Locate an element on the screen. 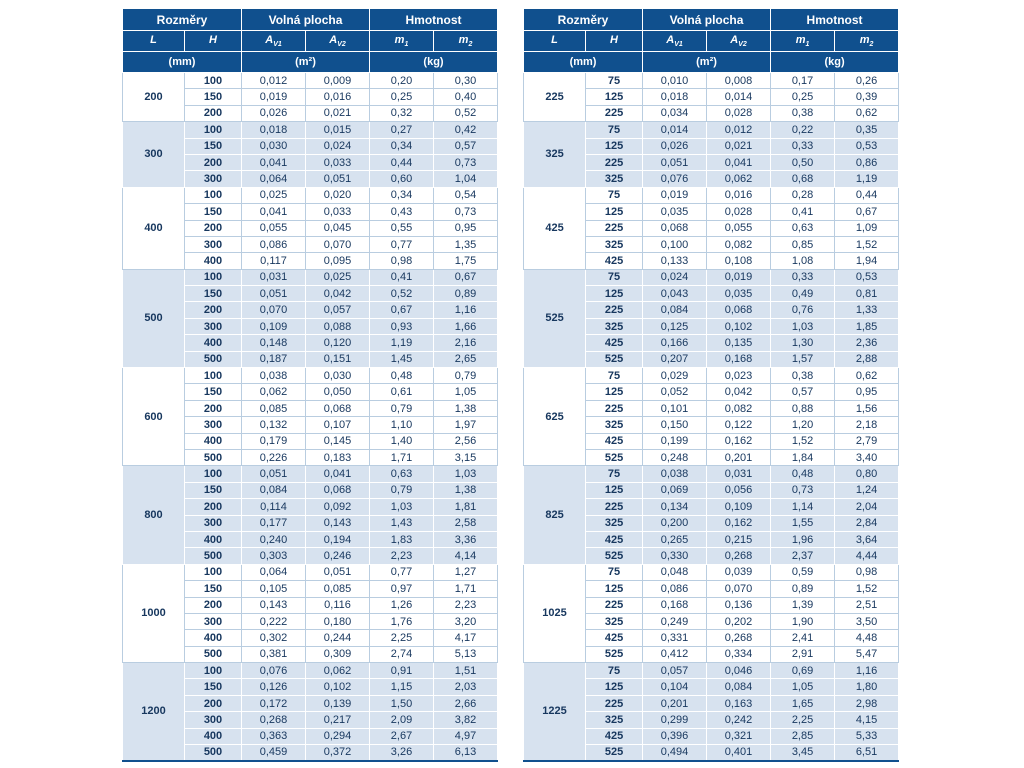 This screenshot has width=1024, height=768. data-value: 1,14 is located at coordinates (803, 507).